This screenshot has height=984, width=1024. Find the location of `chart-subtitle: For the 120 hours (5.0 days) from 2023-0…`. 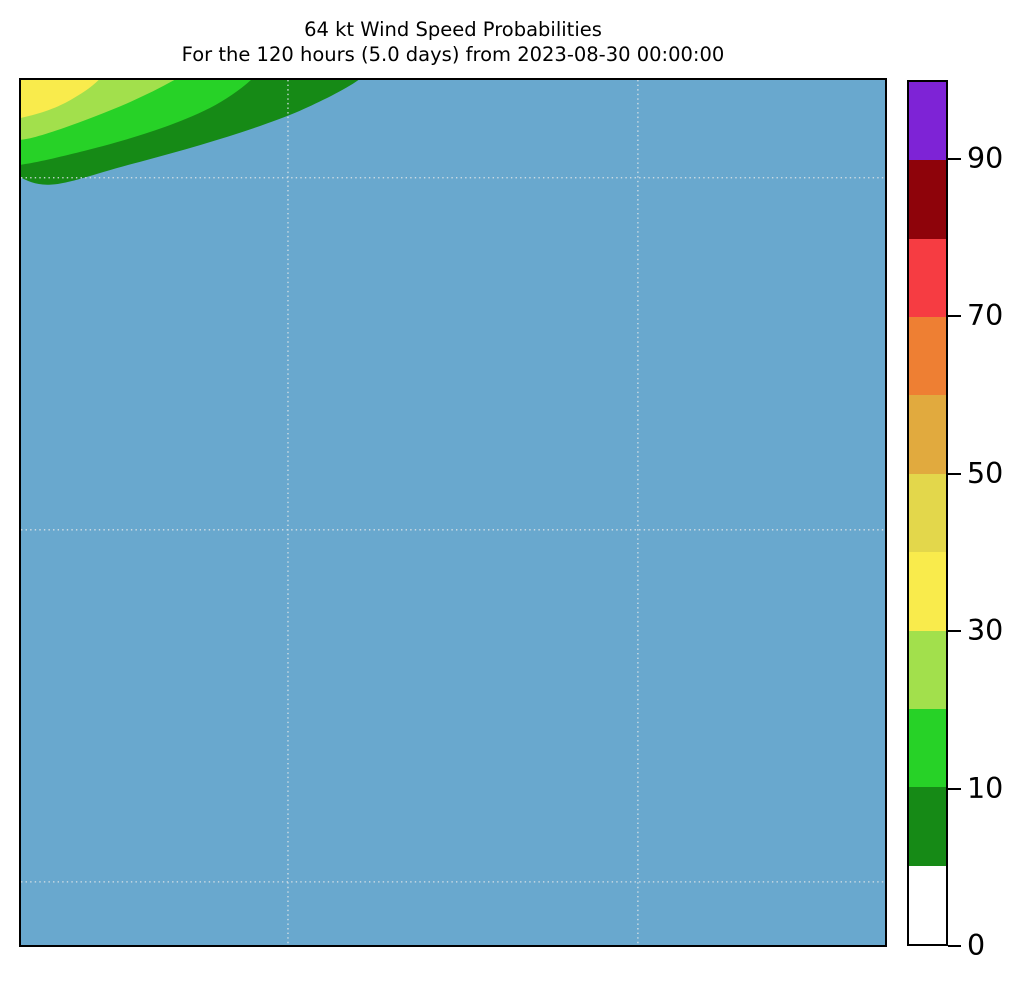

chart-subtitle: For the 120 hours (5.0 days) from 2023-0… is located at coordinates (453, 54).